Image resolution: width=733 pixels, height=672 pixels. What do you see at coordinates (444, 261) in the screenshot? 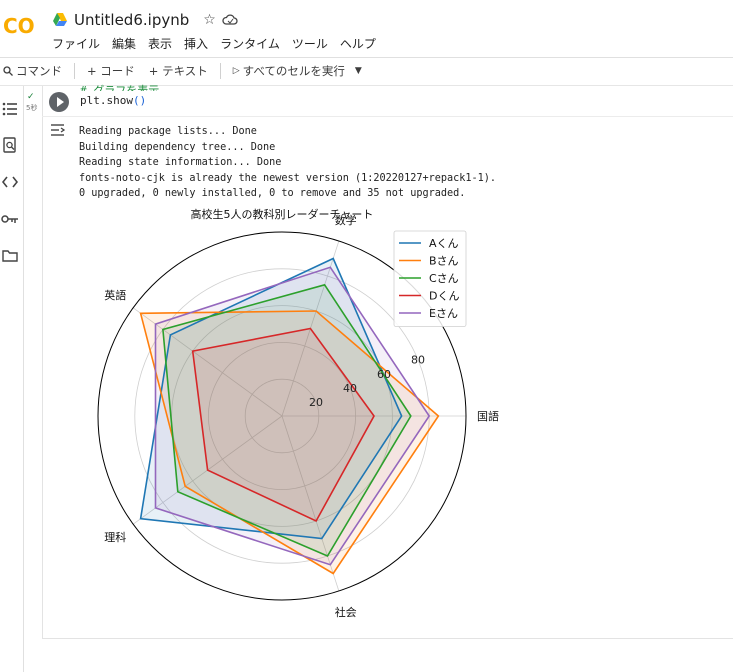
I see `legend-label: Bさん` at bounding box center [444, 261].